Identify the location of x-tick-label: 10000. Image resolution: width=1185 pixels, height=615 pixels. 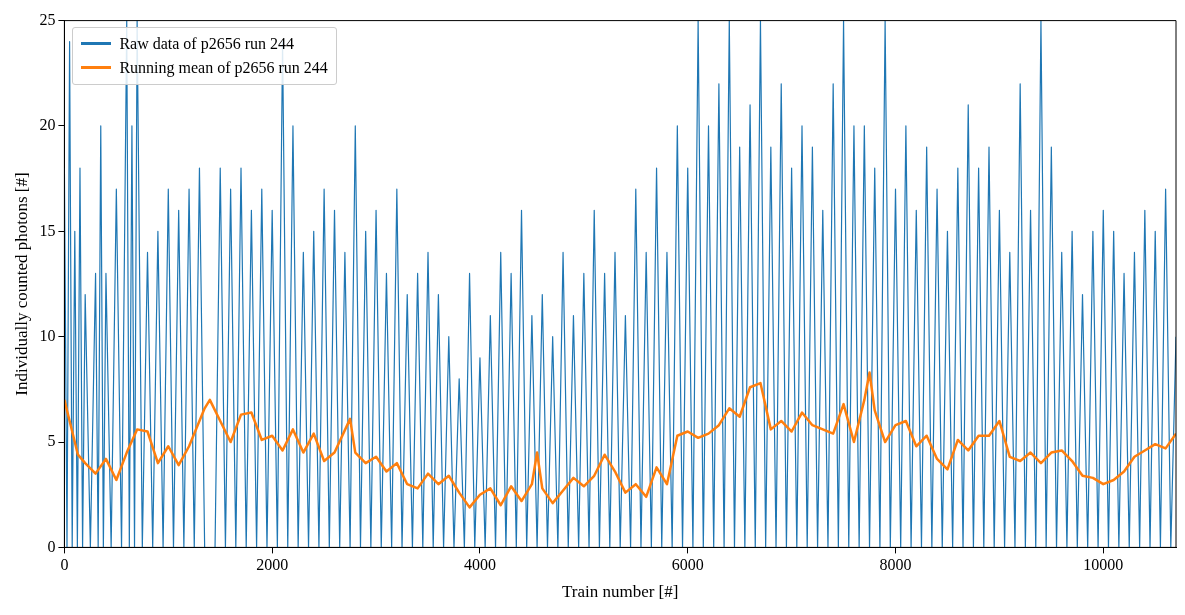
(1103, 565).